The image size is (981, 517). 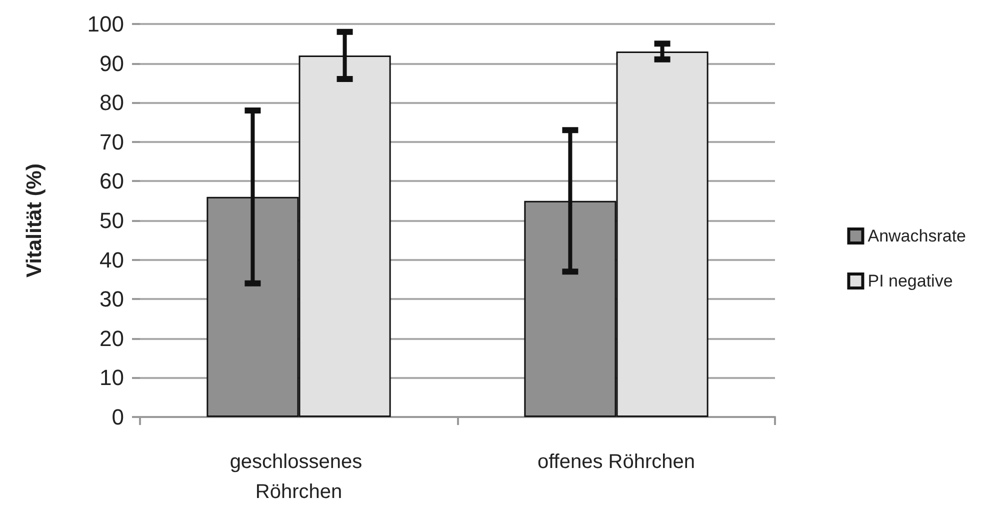 I want to click on y-tick-label: 60, so click(x=112, y=181).